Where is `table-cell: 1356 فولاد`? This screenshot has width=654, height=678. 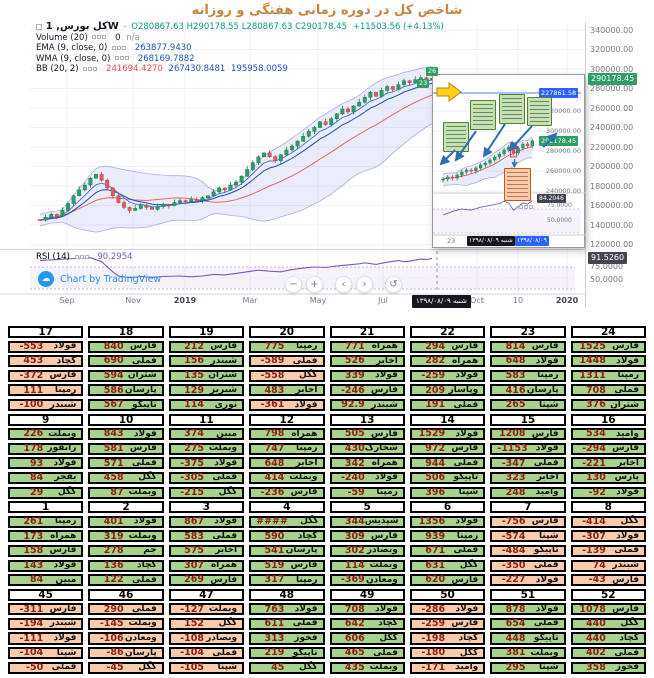
table-cell: 1356 فولاد is located at coordinates (447, 521).